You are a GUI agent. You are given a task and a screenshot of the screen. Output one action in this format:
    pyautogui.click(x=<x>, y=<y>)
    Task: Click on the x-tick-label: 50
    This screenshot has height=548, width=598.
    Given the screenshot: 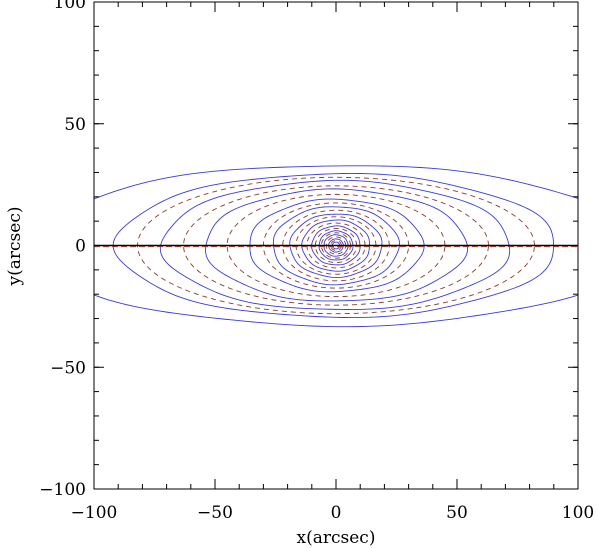 What is the action you would take?
    pyautogui.click(x=457, y=513)
    